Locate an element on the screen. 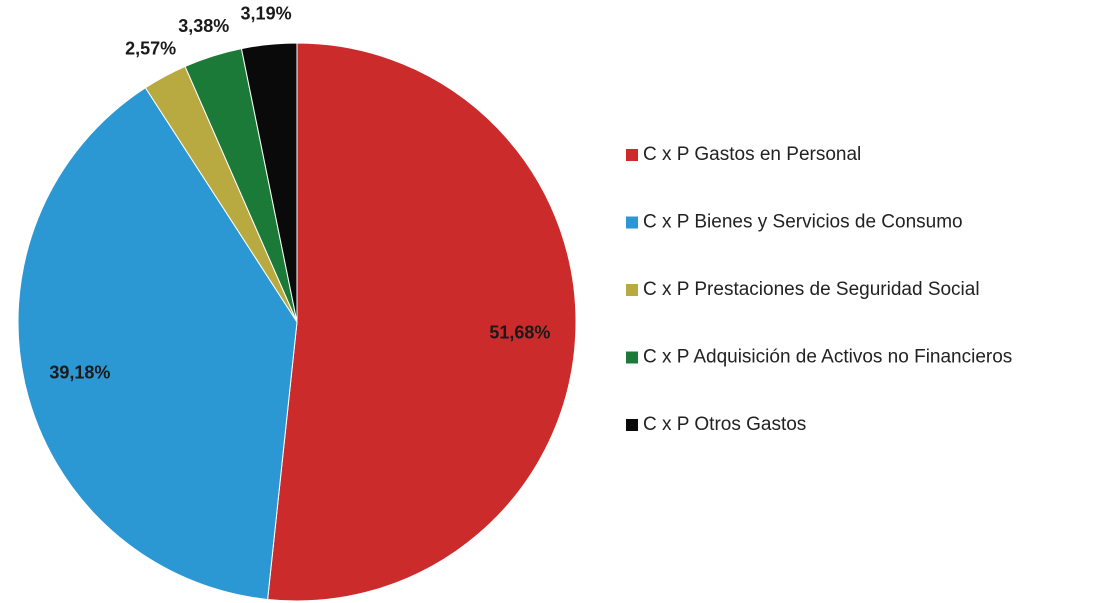 Image resolution: width=1116 pixels, height=603 pixels. legend-label: C x P Gastos en Personal is located at coordinates (752, 154).